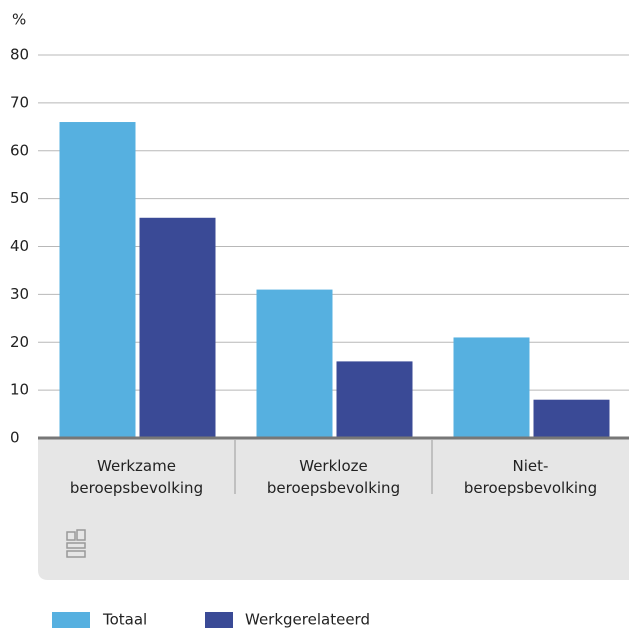 Image resolution: width=629 pixels, height=628 pixels. What do you see at coordinates (333, 477) in the screenshot?
I see `x-tick-label: Werkloze beroepsbevolking` at bounding box center [333, 477].